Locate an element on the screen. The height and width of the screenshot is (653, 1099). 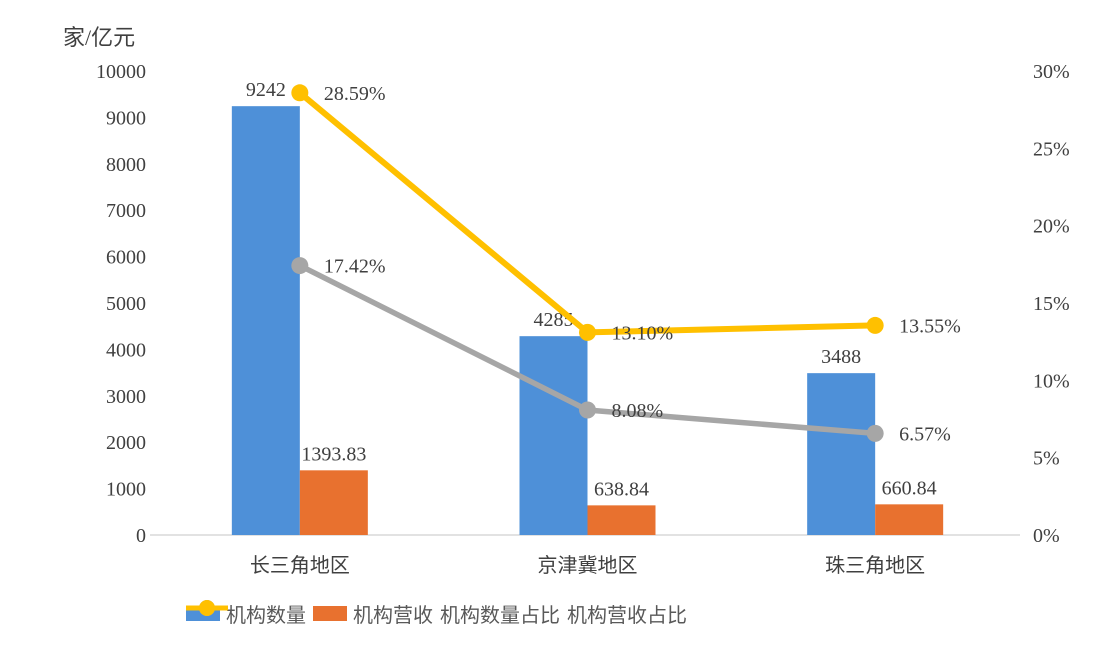
line-data-label: 17.42% is located at coordinates (355, 267).